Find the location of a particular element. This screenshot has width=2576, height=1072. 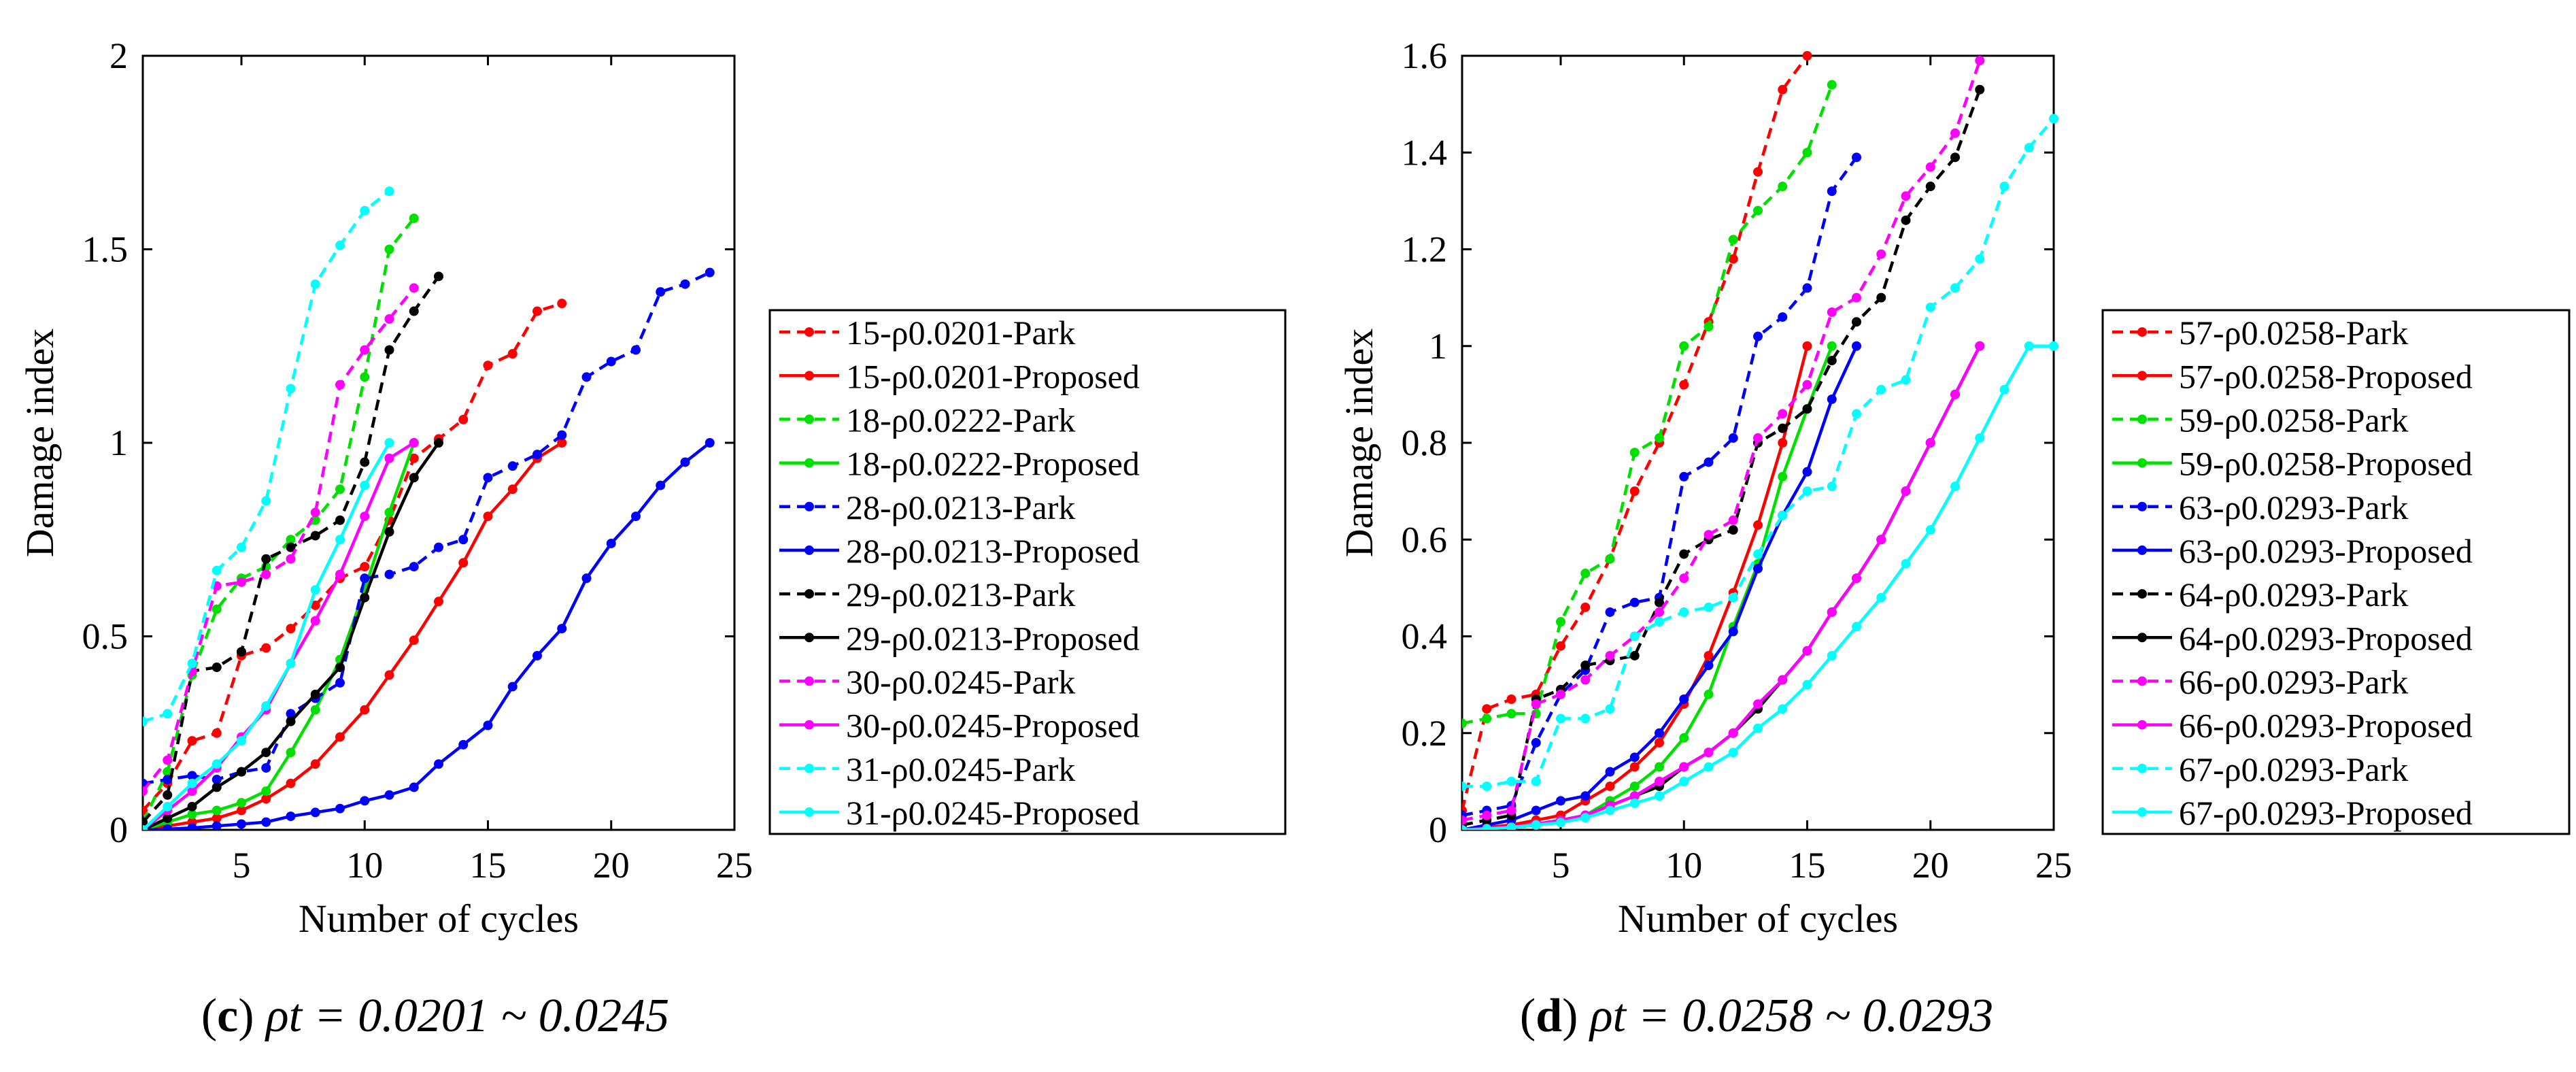

legend-item: 31-ρ0.0245-Proposed is located at coordinates (959, 813).